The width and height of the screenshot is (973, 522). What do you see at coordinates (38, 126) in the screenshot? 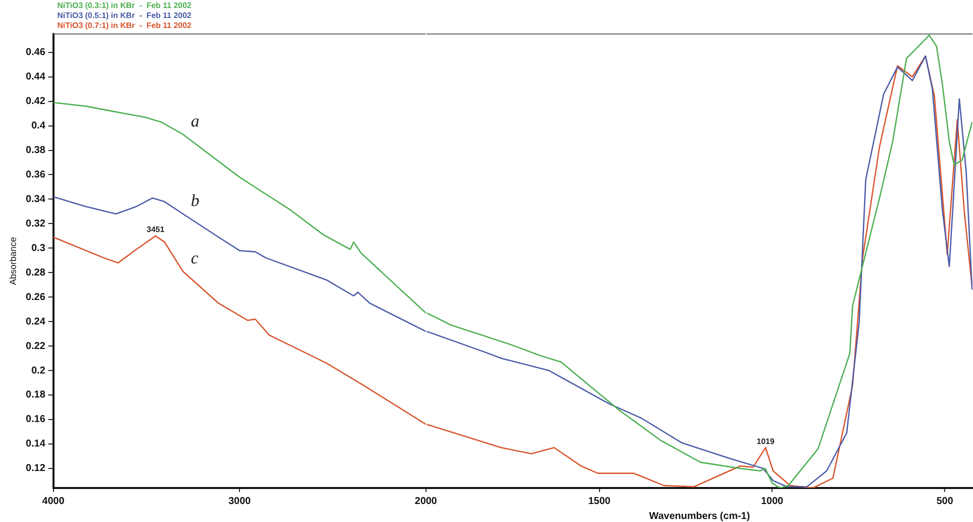
I see `y-tick-label: 0.4` at bounding box center [38, 126].